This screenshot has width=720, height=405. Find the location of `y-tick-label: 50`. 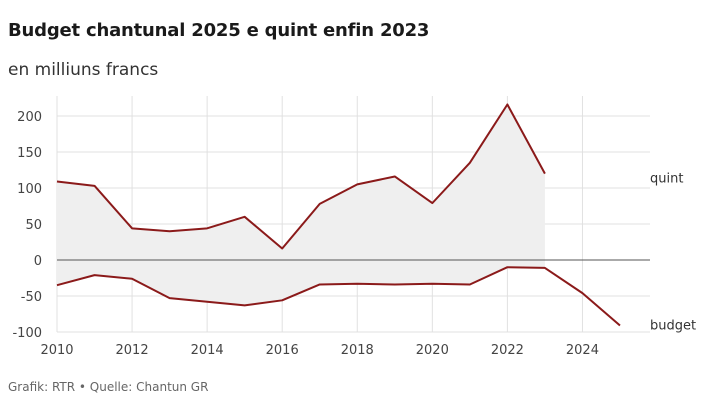

y-tick-label: 50 is located at coordinates (33, 225).